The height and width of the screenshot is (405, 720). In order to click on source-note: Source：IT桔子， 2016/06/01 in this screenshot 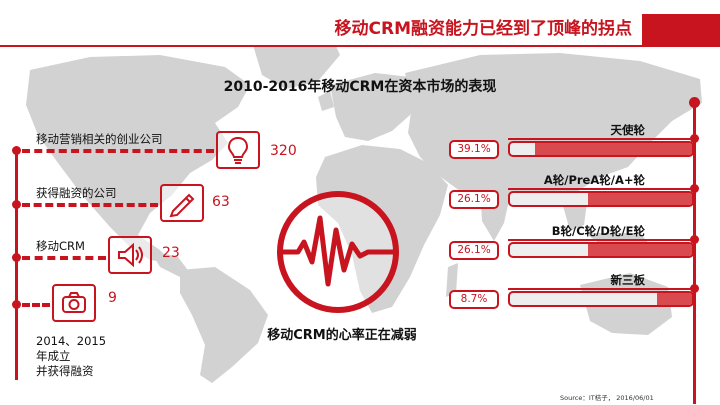, I will do `click(607, 398)`.